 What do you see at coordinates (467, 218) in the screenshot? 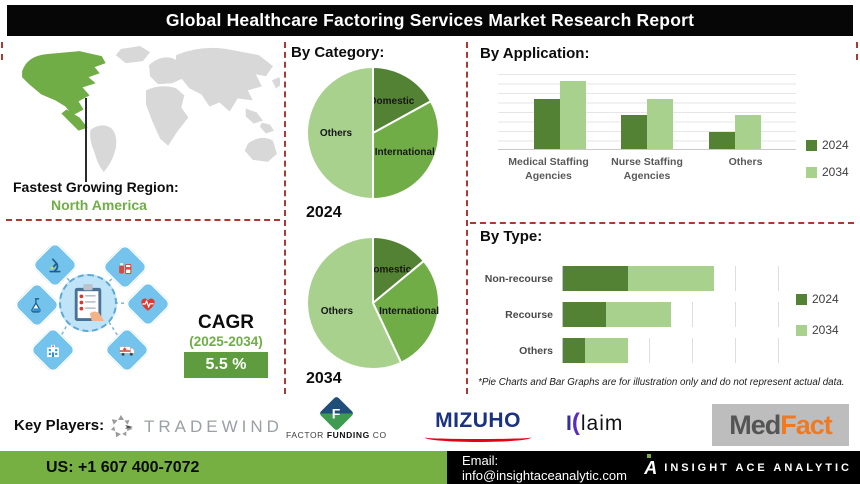
I see `vertical-divider` at bounding box center [467, 218].